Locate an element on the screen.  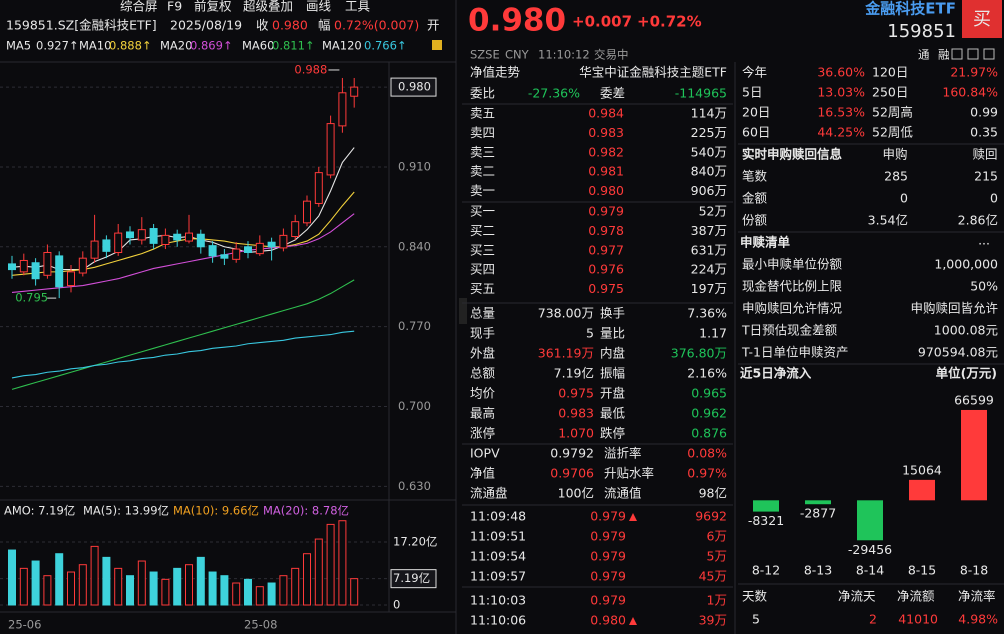
level-price: 0.981 is located at coordinates (606, 171).